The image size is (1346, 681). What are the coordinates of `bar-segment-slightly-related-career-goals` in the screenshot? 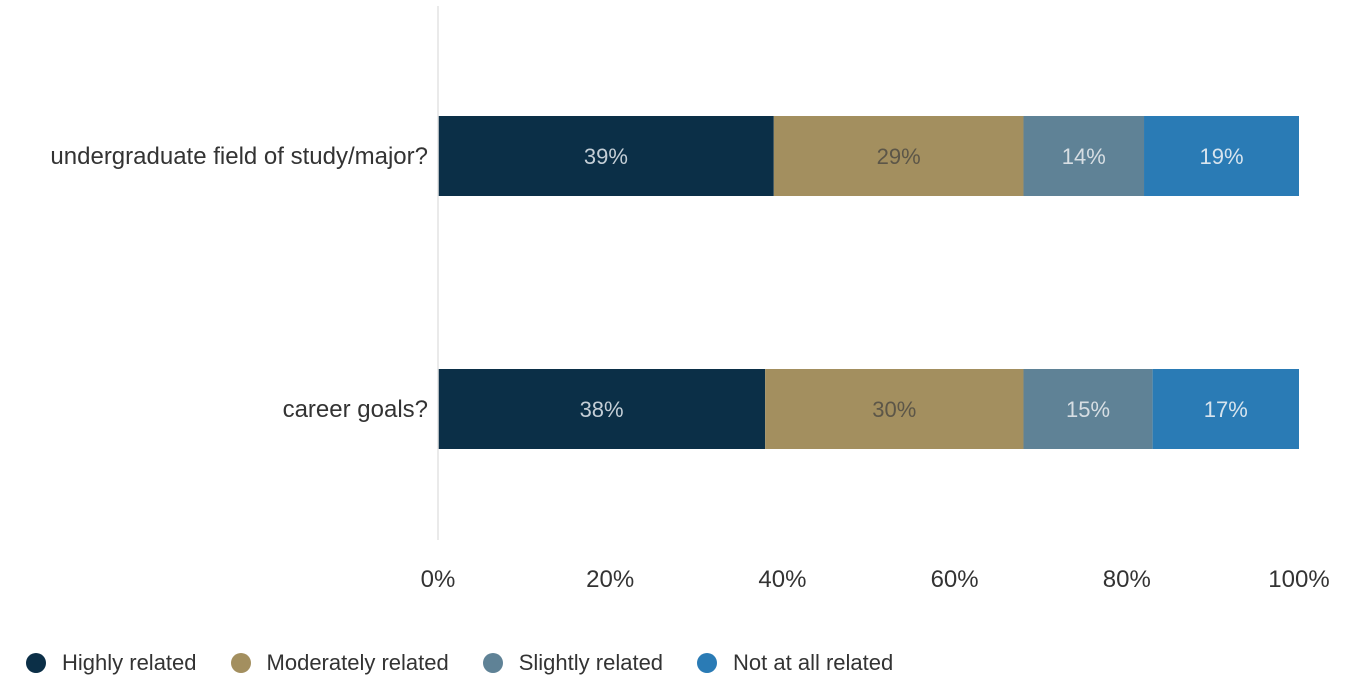 It's located at (1088, 409).